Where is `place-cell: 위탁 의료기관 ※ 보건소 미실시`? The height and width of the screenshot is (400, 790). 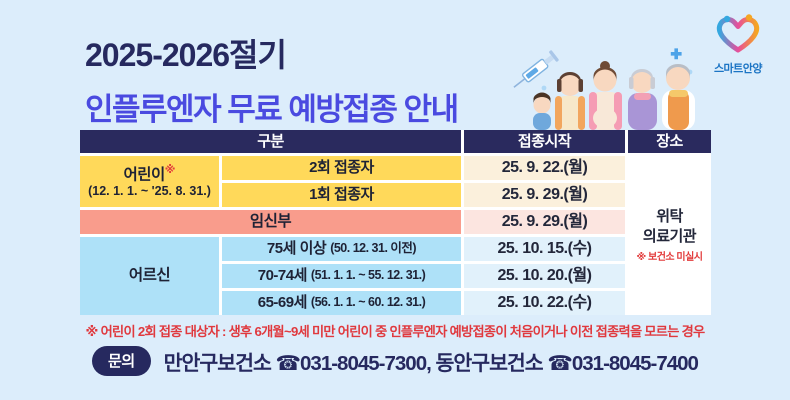 place-cell: 위탁 의료기관 ※ 보건소 미실시 is located at coordinates (669, 235).